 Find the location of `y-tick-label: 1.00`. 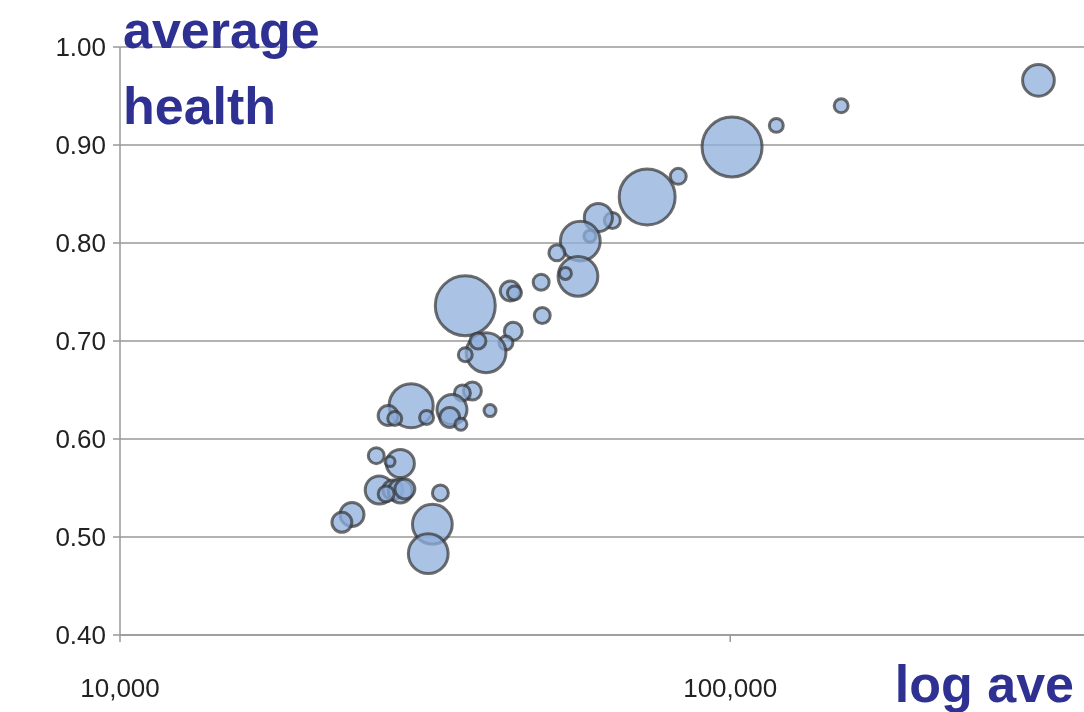

y-tick-label: 1.00 is located at coordinates (80, 47).